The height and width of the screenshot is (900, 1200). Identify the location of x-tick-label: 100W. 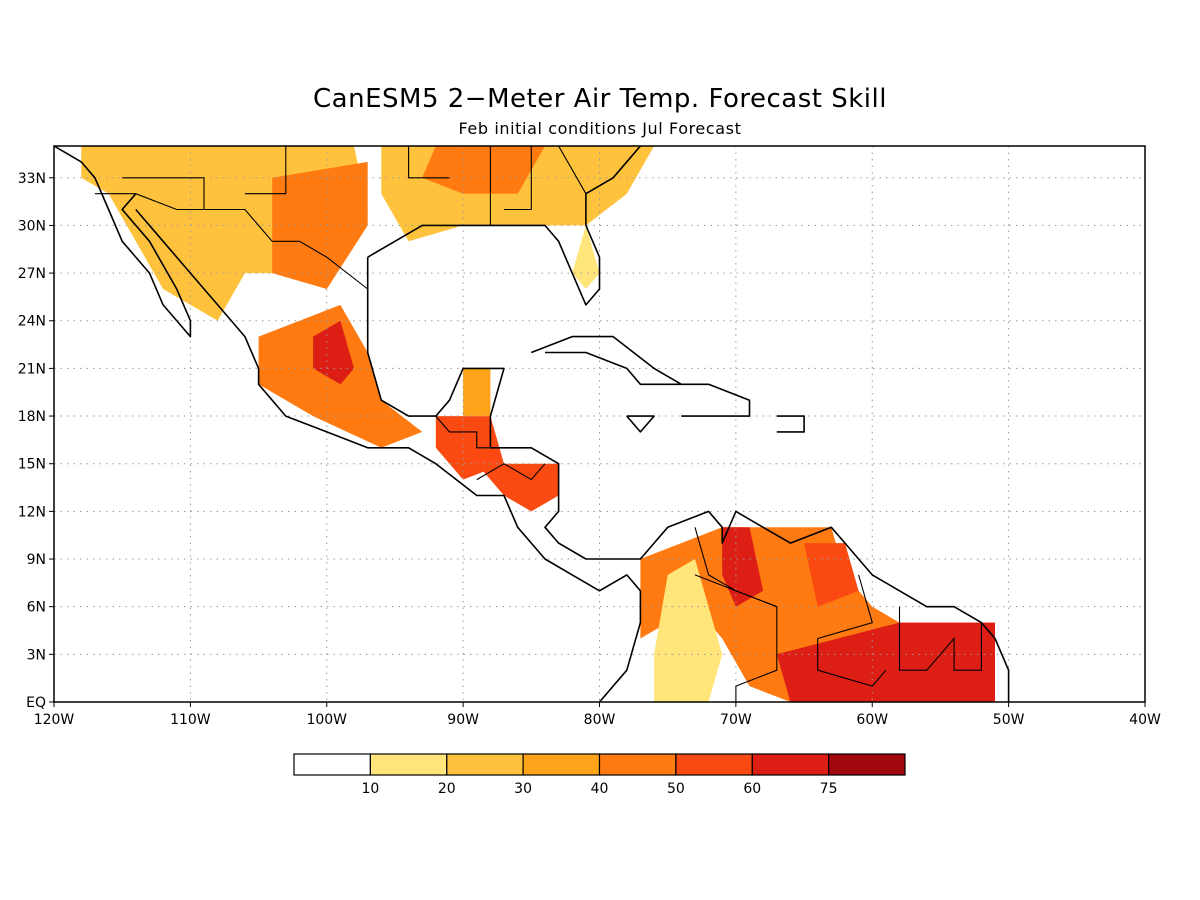
(326, 720).